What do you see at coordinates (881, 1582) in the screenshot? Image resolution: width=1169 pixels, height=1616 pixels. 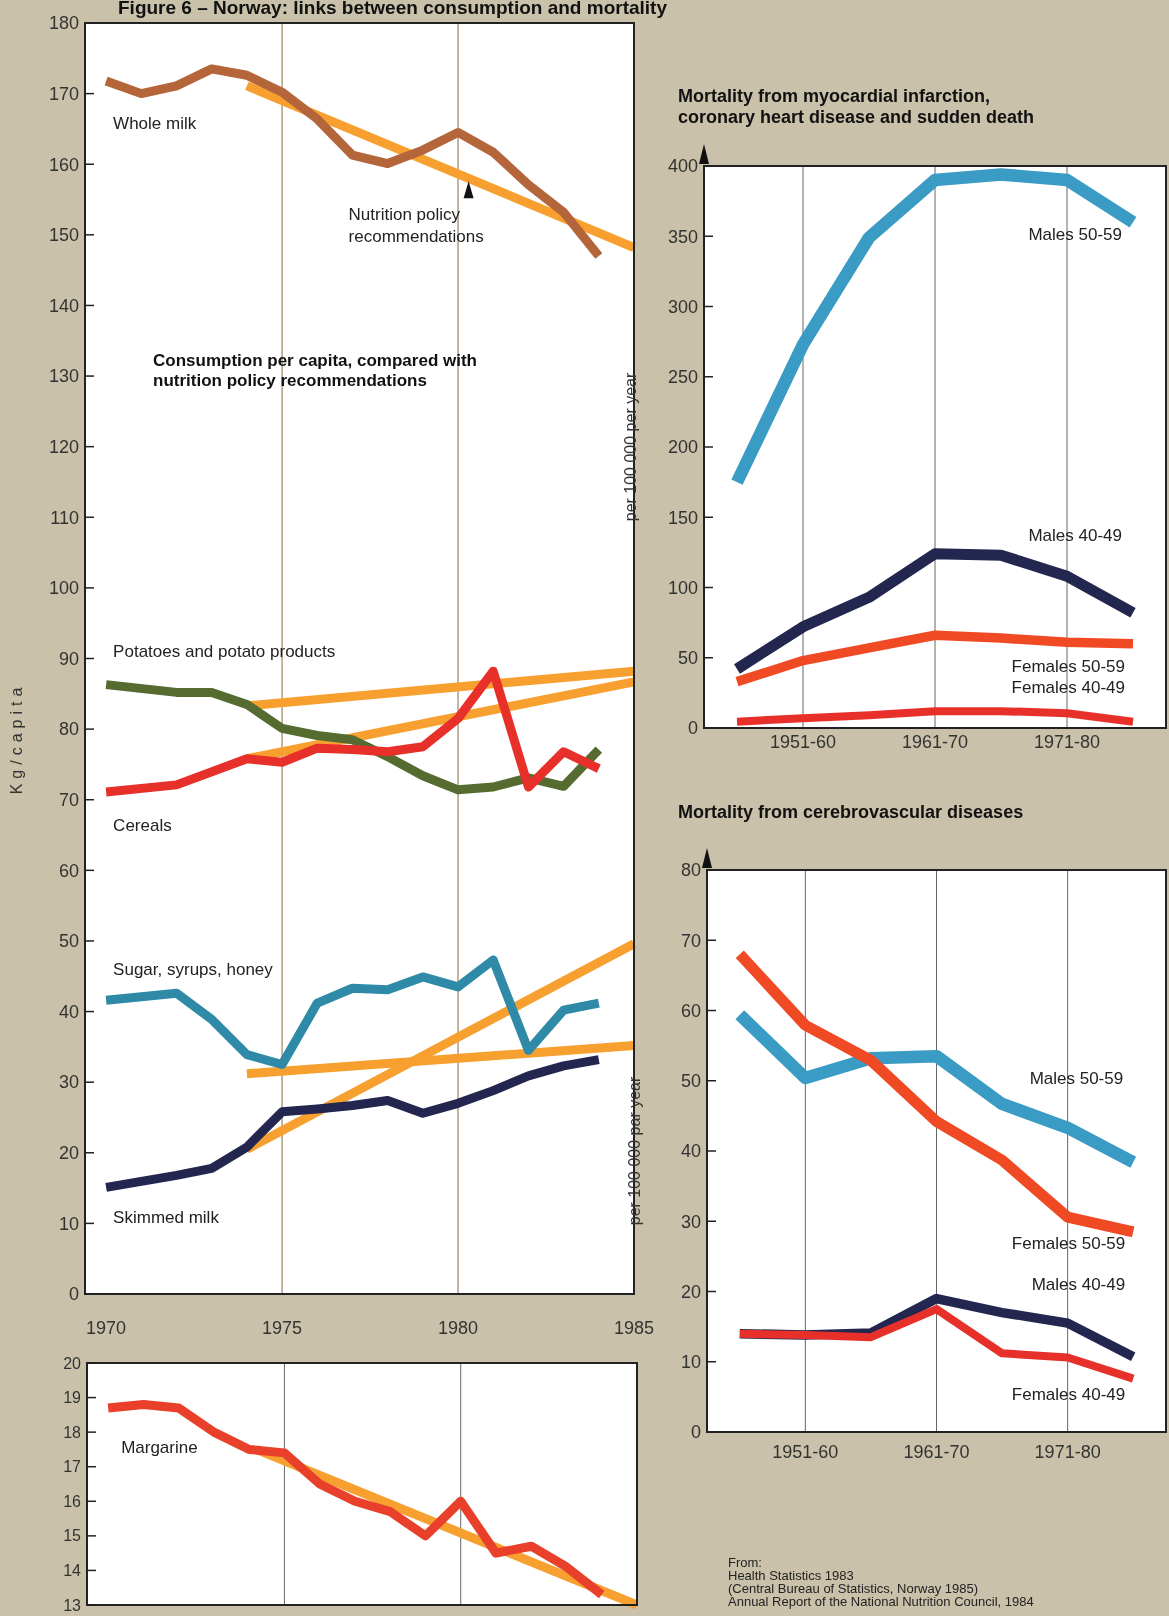 I see `text: From: Health Statistics 1983 (Central Bureau of Statistics, Norway 1985) Annual Report of the National Nutrition Council, 1984` at bounding box center [881, 1582].